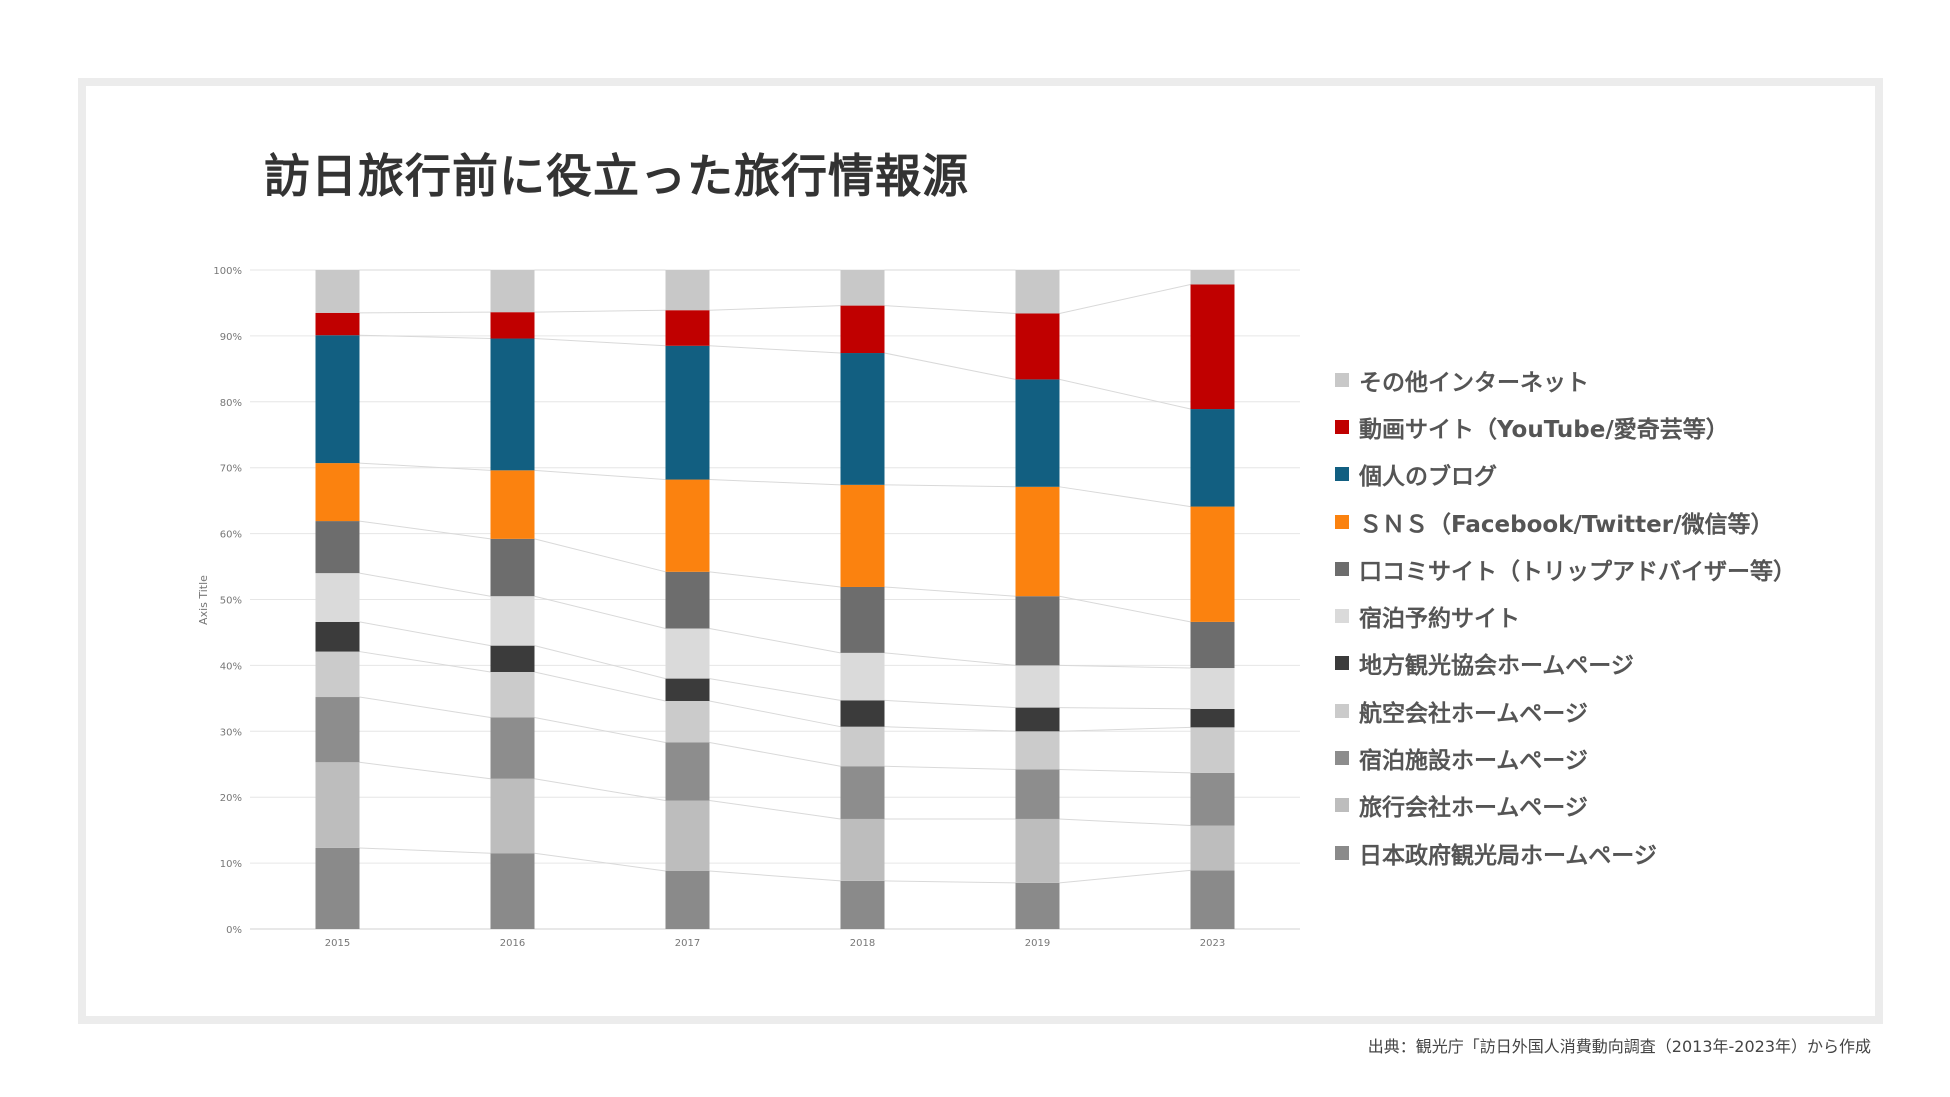 This screenshot has width=1950, height=1097. Describe the element at coordinates (1544, 429) in the screenshot. I see `legend-label: 動画サイト（YouTube/愛奇芸等）` at that location.